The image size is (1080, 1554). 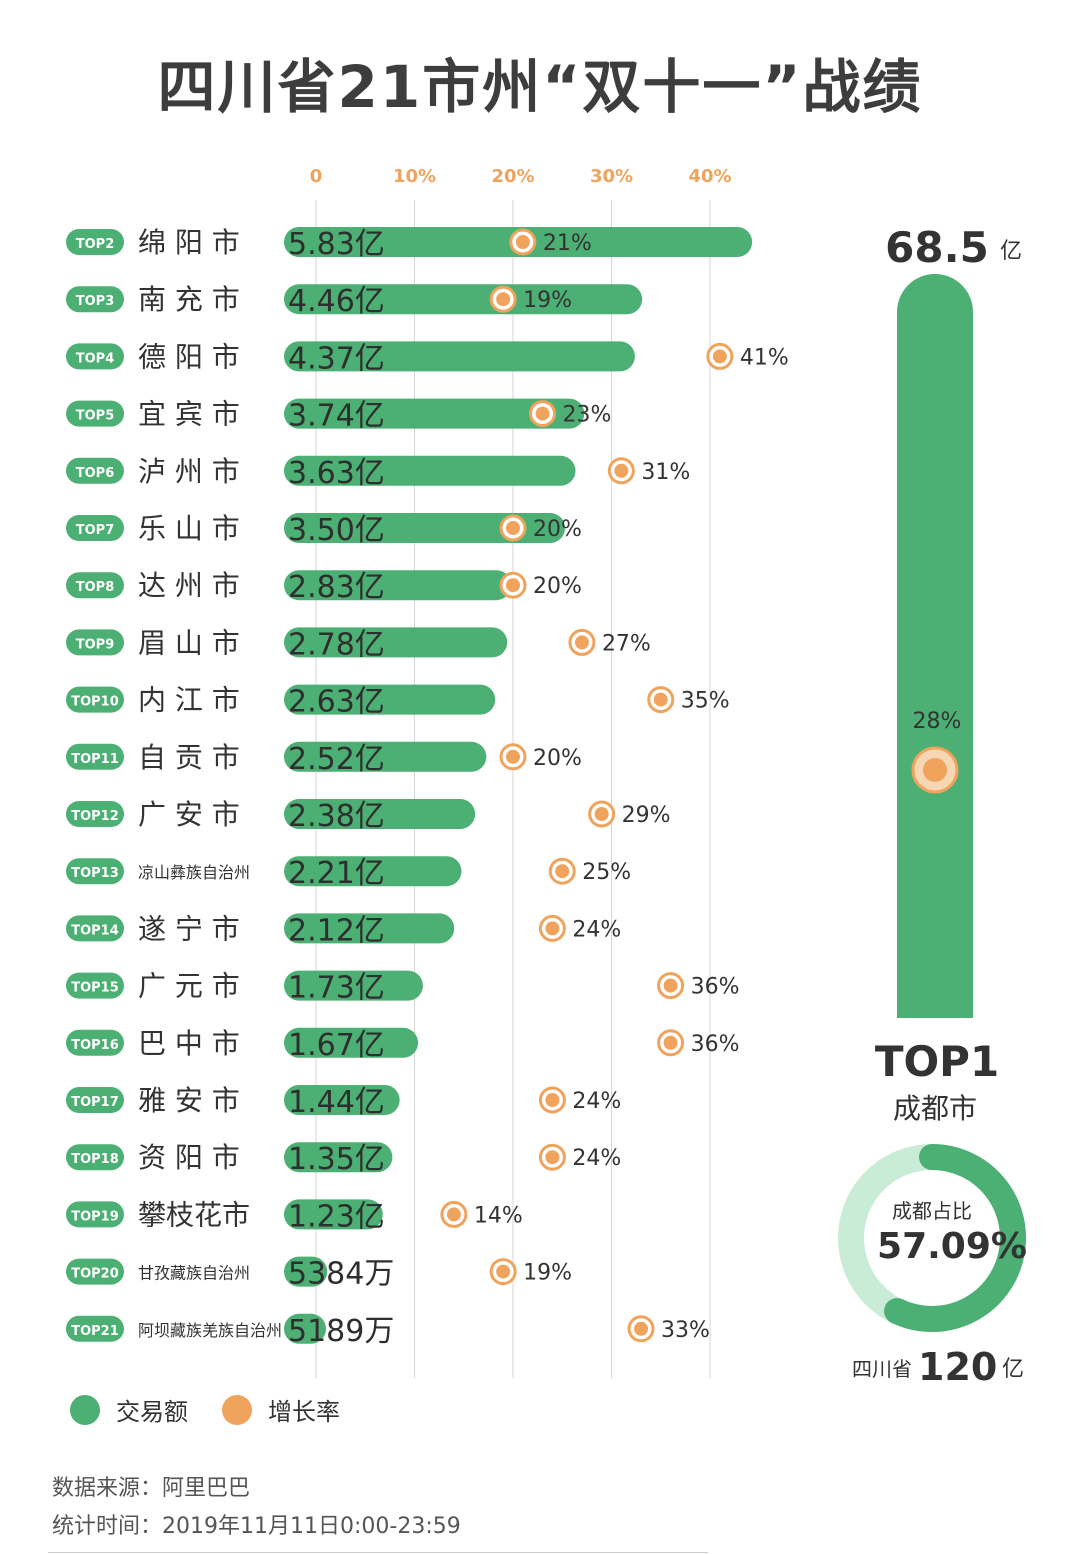 I want to click on x-tick-label: 20%, so click(x=512, y=176).